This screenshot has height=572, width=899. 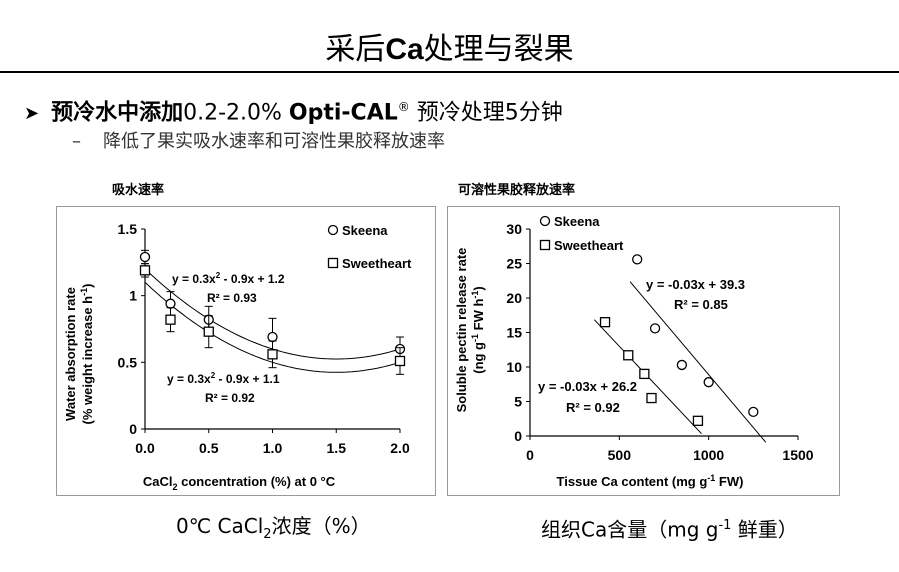 What do you see at coordinates (337, 448) in the screenshot?
I see `x-tick-label: 1.5` at bounding box center [337, 448].